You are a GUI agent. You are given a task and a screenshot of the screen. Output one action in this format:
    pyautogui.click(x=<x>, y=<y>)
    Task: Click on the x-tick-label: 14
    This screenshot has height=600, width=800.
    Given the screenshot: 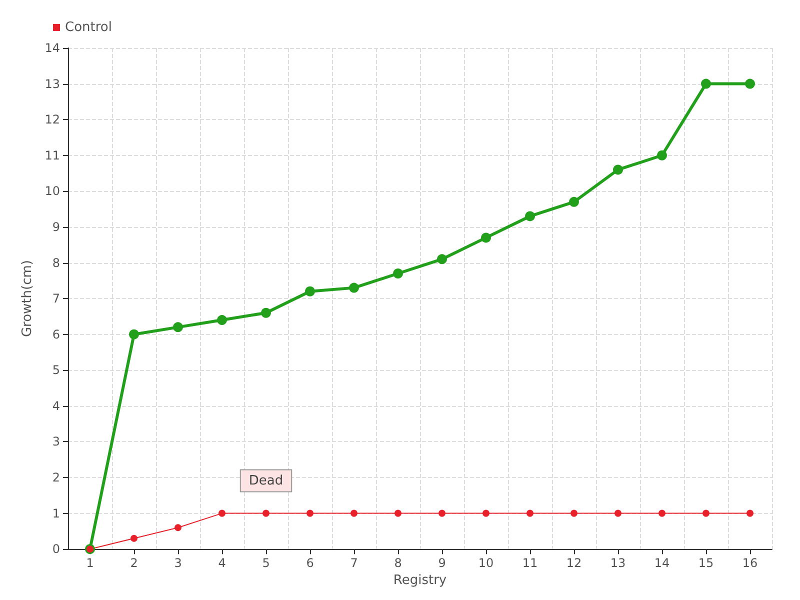 What is the action you would take?
    pyautogui.click(x=662, y=563)
    